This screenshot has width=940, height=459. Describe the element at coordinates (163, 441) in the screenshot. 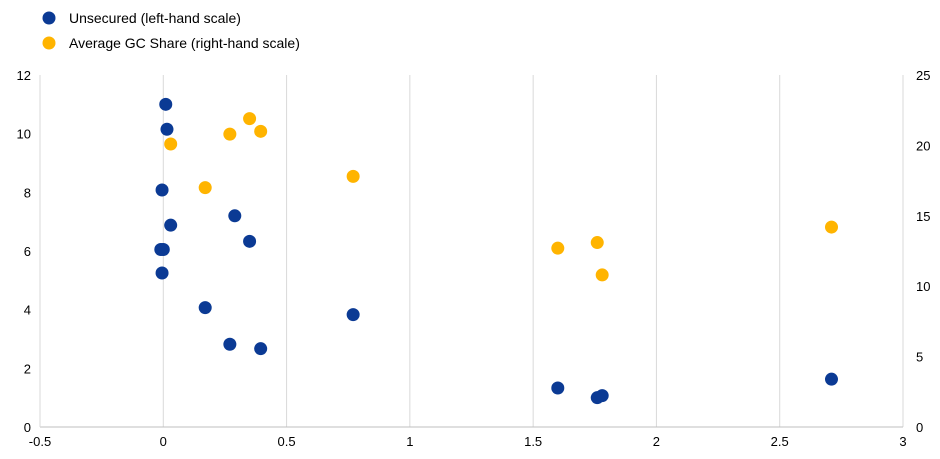

I see `x-tick-label: 0` at that location.